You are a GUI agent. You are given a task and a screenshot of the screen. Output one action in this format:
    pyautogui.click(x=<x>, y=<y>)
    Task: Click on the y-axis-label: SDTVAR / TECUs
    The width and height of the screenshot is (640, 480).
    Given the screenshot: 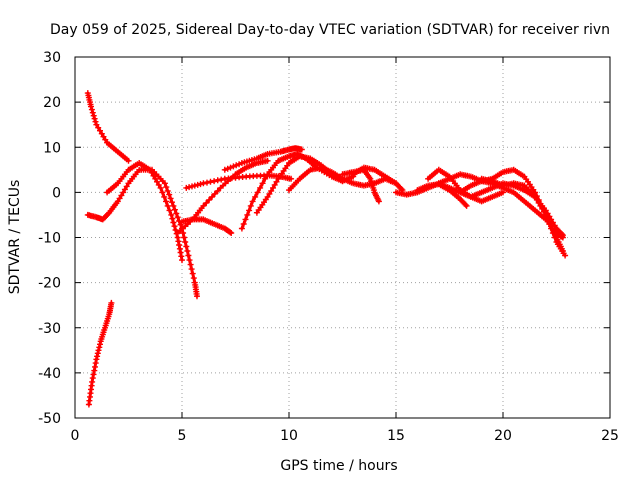 What is the action you would take?
    pyautogui.click(x=15, y=237)
    